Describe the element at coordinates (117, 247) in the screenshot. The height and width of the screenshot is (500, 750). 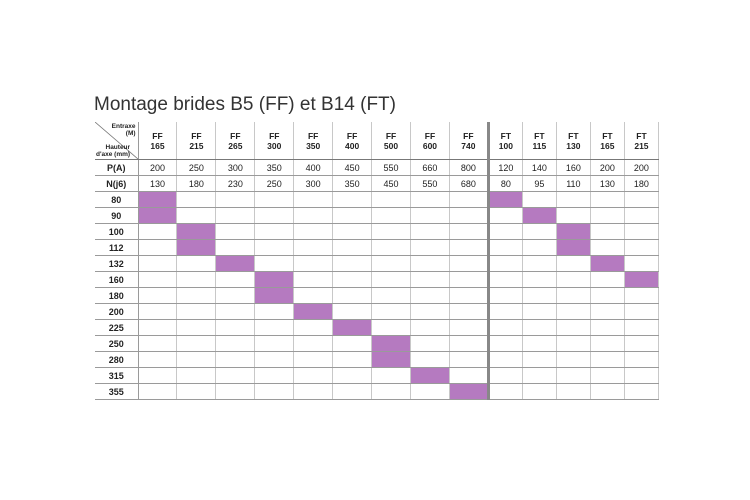
I see `row-label: 112` at that location.